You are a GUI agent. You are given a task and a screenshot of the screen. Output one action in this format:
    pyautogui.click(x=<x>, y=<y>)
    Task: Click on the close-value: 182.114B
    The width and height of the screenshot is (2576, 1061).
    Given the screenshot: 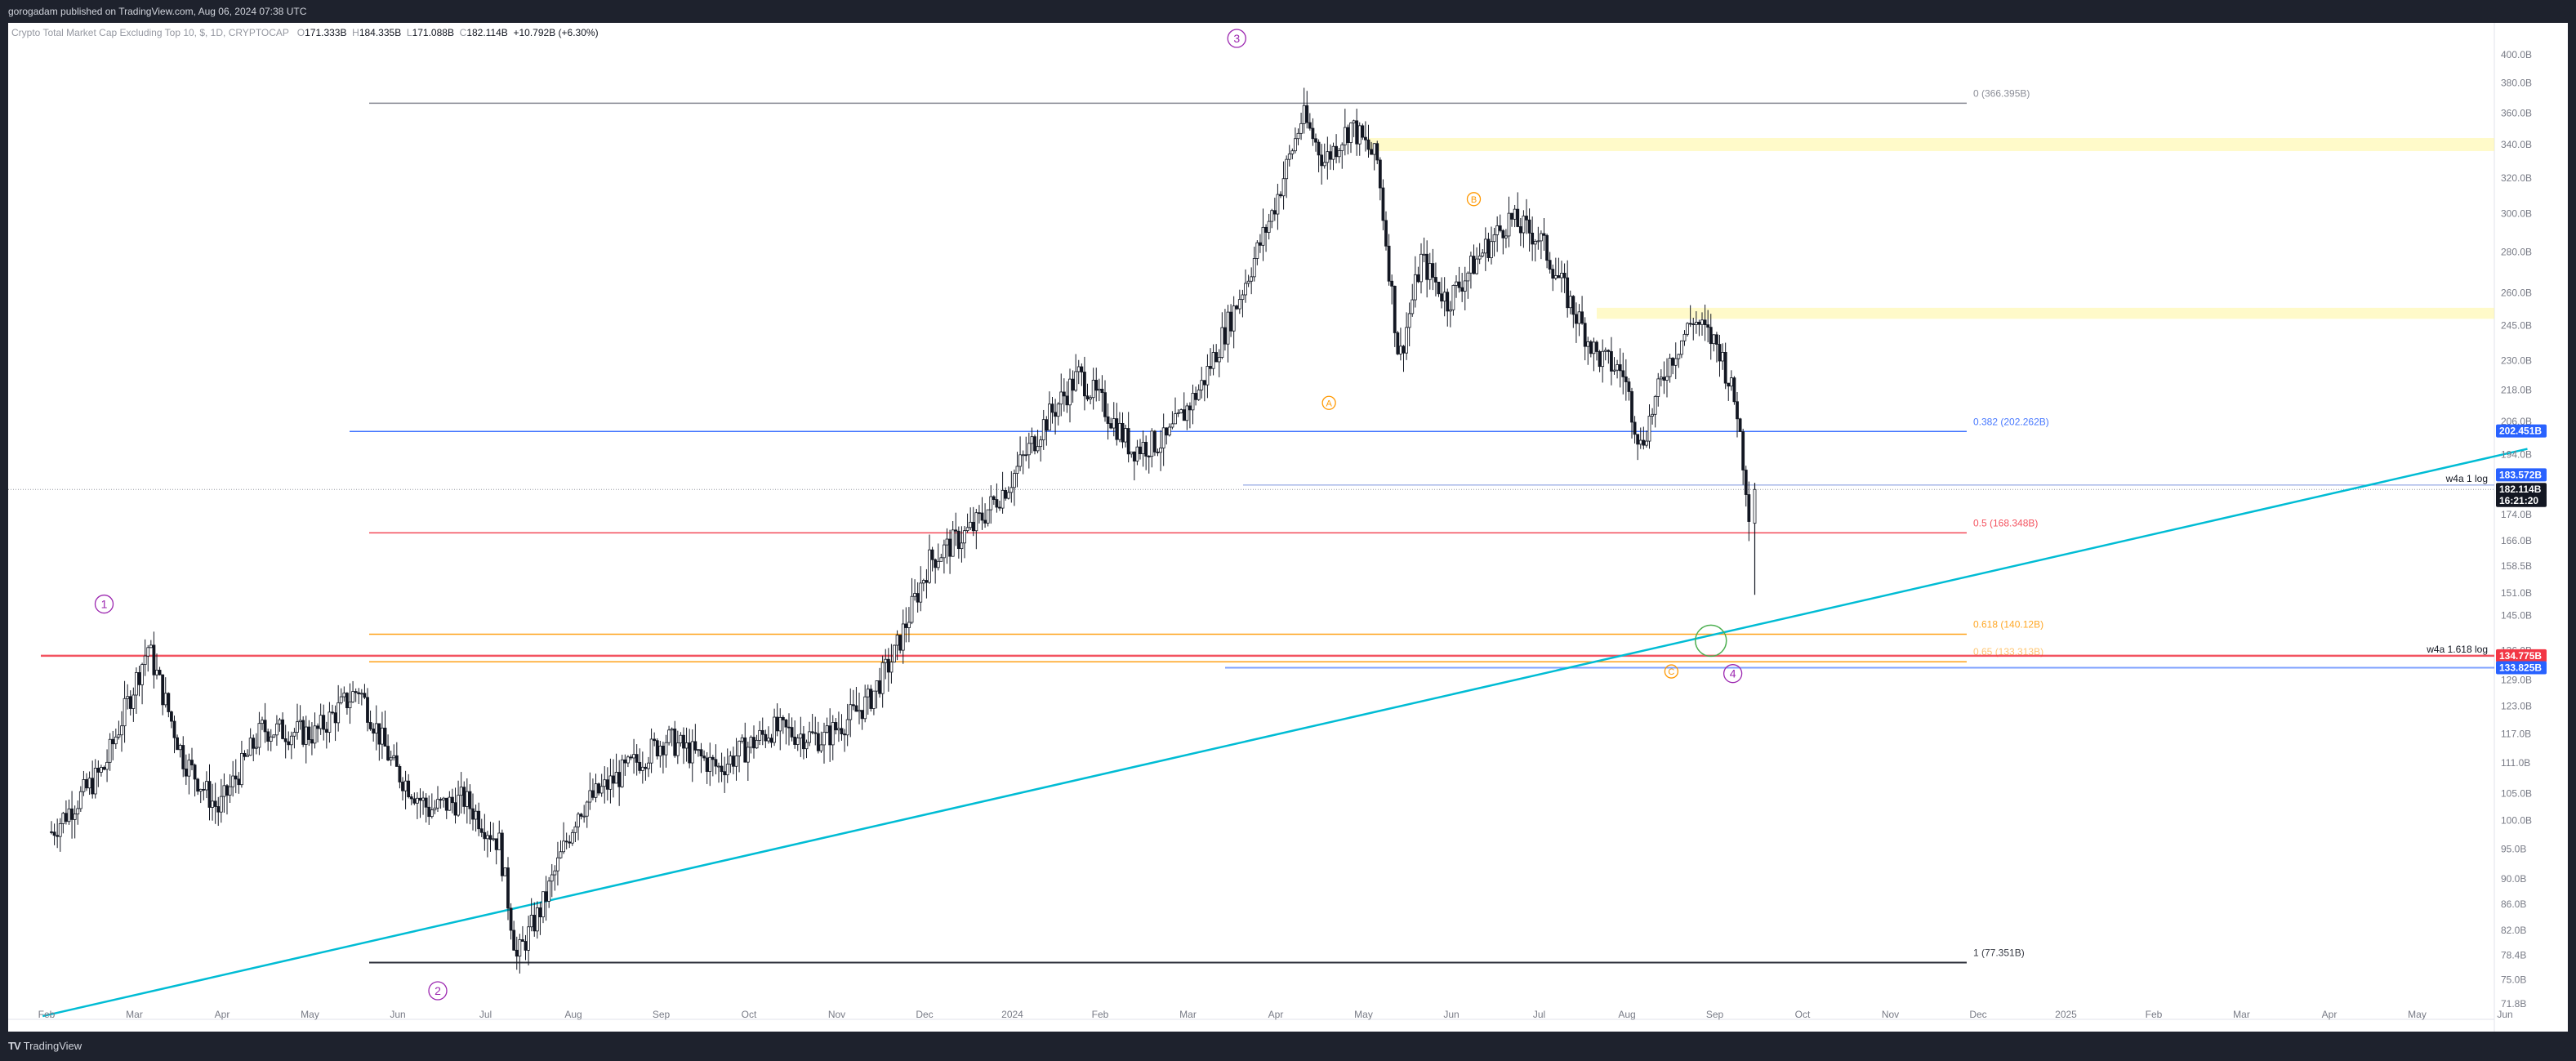 What is the action you would take?
    pyautogui.click(x=487, y=32)
    